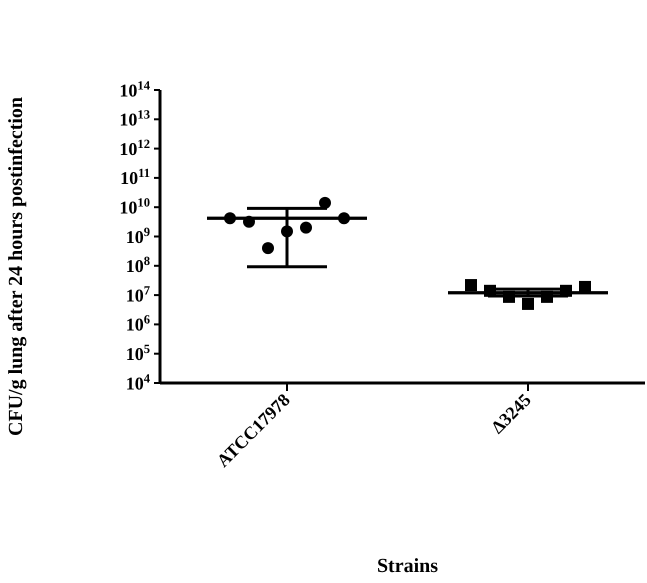 The height and width of the screenshot is (583, 647). Describe the element at coordinates (138, 382) in the screenshot. I see `y-tick-label: 10$^{4}$` at that location.